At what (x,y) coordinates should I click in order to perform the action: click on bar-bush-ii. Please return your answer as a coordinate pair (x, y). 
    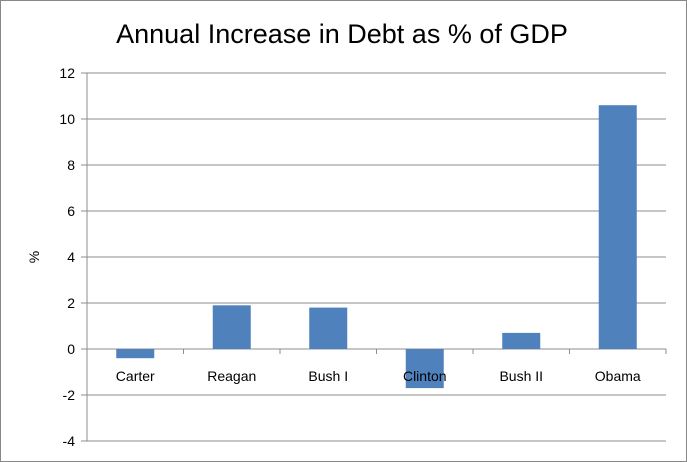
    Looking at the image, I should click on (521, 340).